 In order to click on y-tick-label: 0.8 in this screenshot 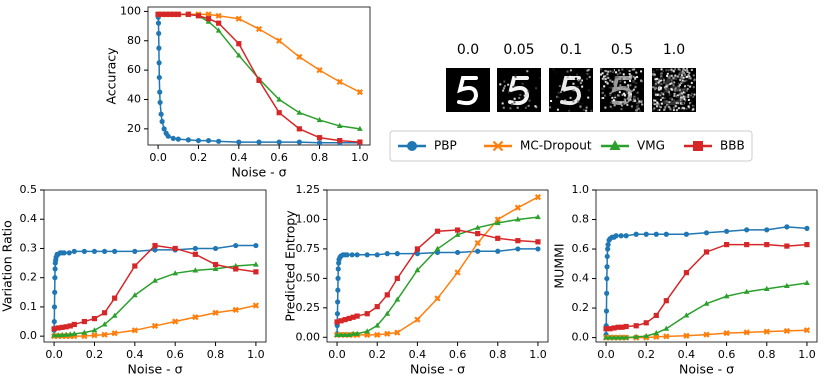, I will do `click(581, 219)`.